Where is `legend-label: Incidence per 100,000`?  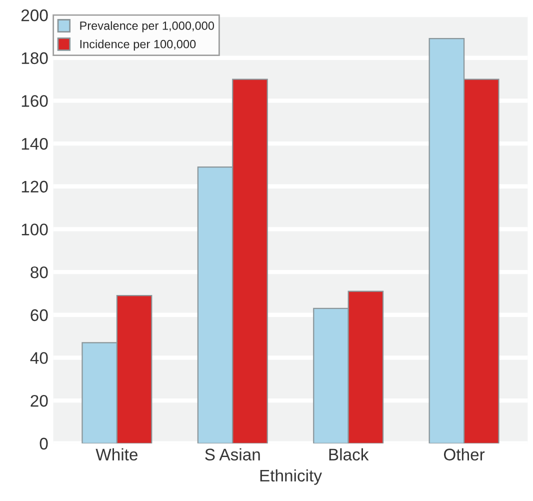
legend-label: Incidence per 100,000 is located at coordinates (138, 45).